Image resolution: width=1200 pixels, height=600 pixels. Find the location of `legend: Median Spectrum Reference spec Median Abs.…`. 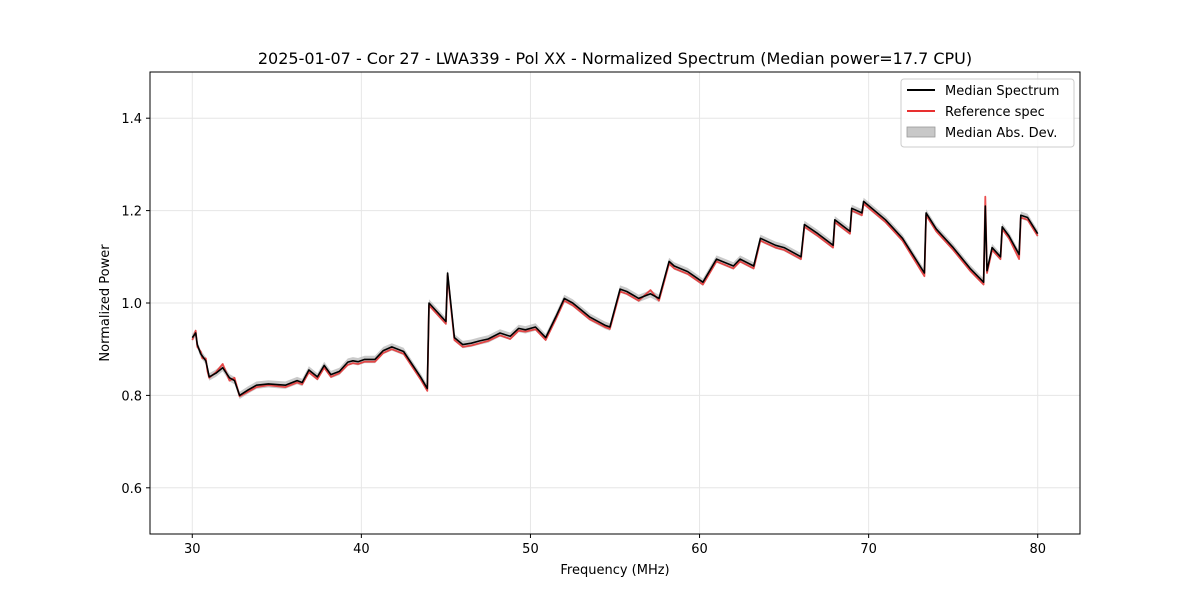

legend: Median Spectrum Reference spec Median Abs.… is located at coordinates (987, 113).